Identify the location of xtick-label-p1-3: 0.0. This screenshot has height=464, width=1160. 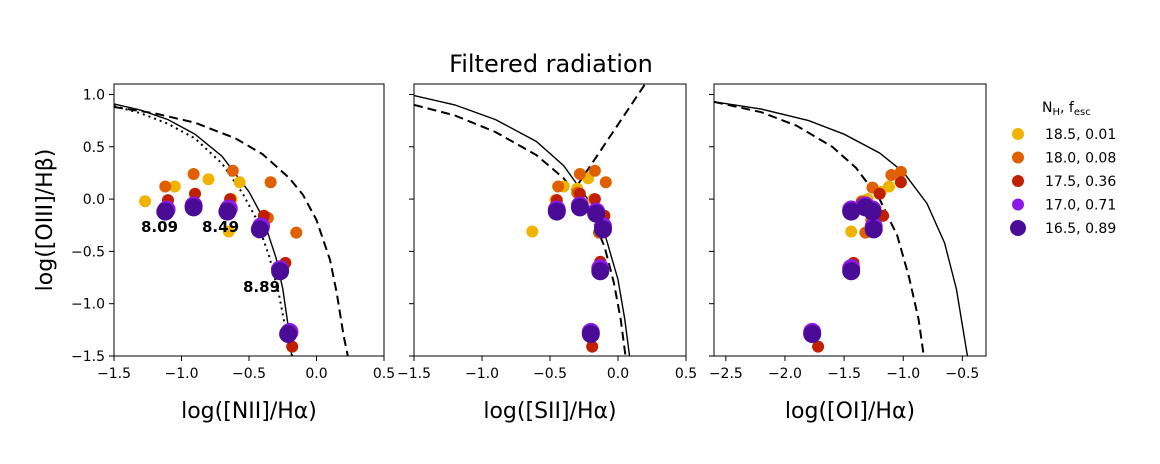
(618, 374).